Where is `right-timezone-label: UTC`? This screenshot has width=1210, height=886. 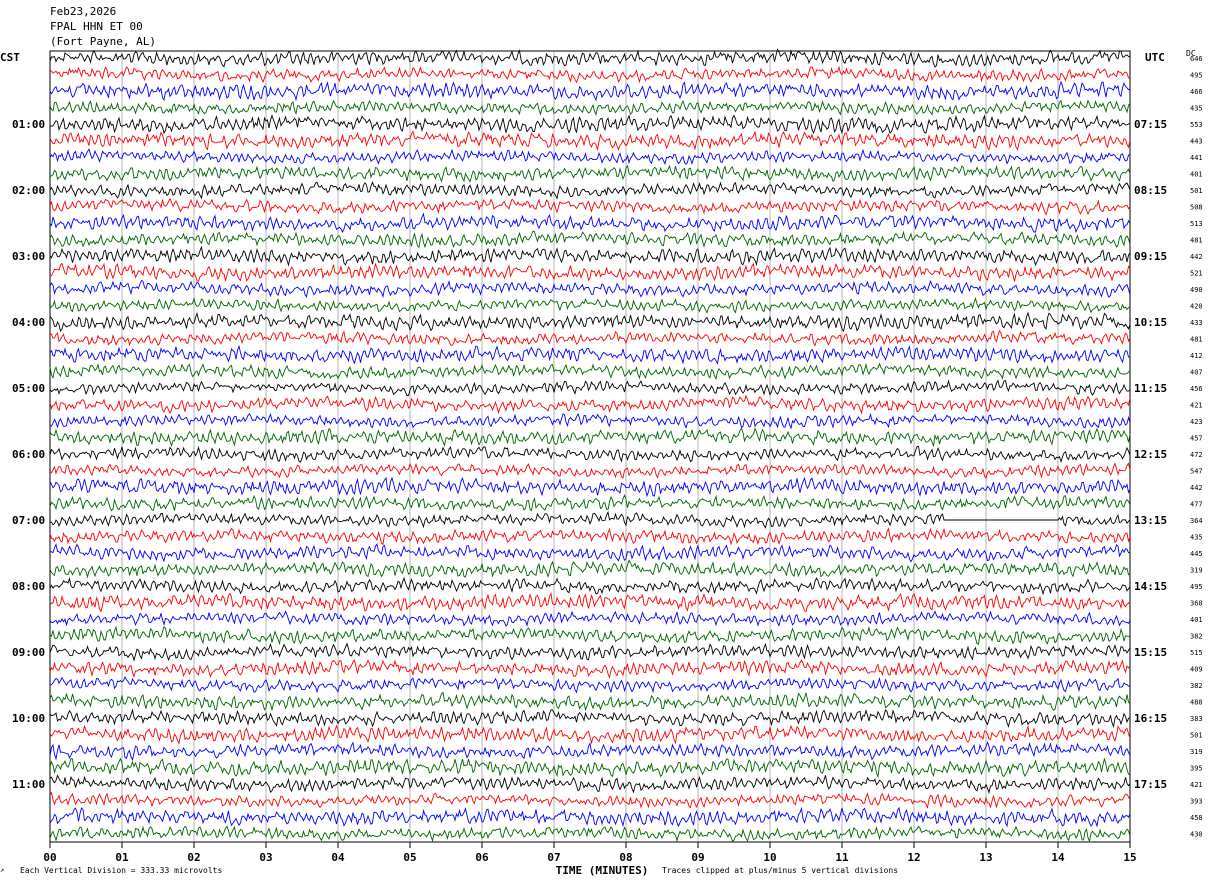
right-timezone-label: UTC is located at coordinates (1155, 57).